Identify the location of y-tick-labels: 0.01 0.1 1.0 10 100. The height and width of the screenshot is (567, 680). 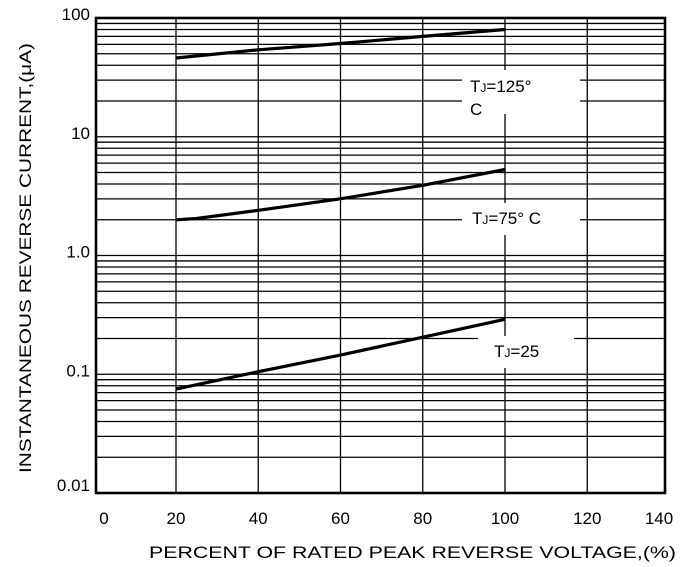
(73, 250).